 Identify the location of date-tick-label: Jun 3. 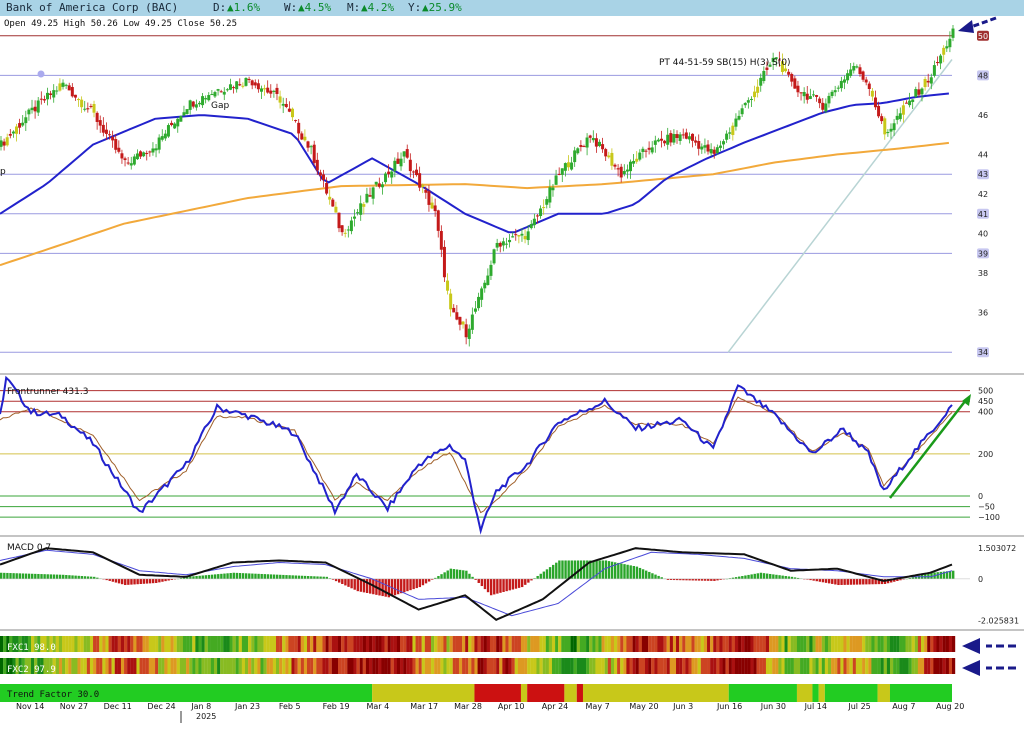
(682, 706).